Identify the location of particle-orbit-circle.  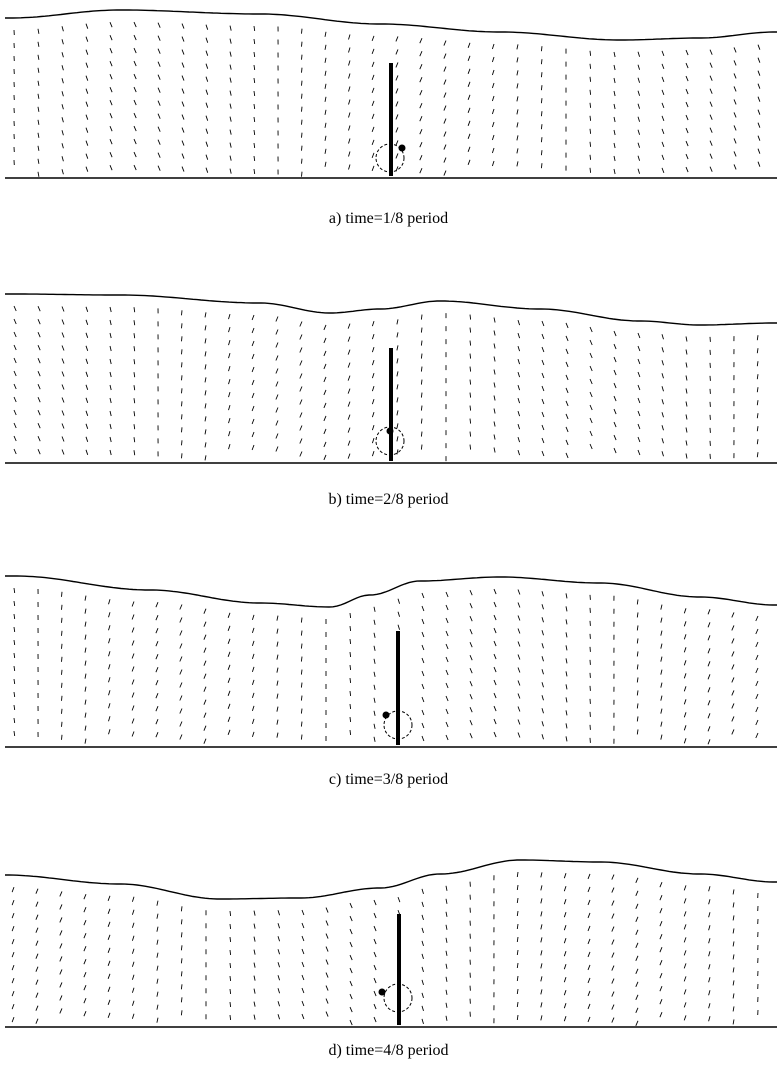
(390, 441).